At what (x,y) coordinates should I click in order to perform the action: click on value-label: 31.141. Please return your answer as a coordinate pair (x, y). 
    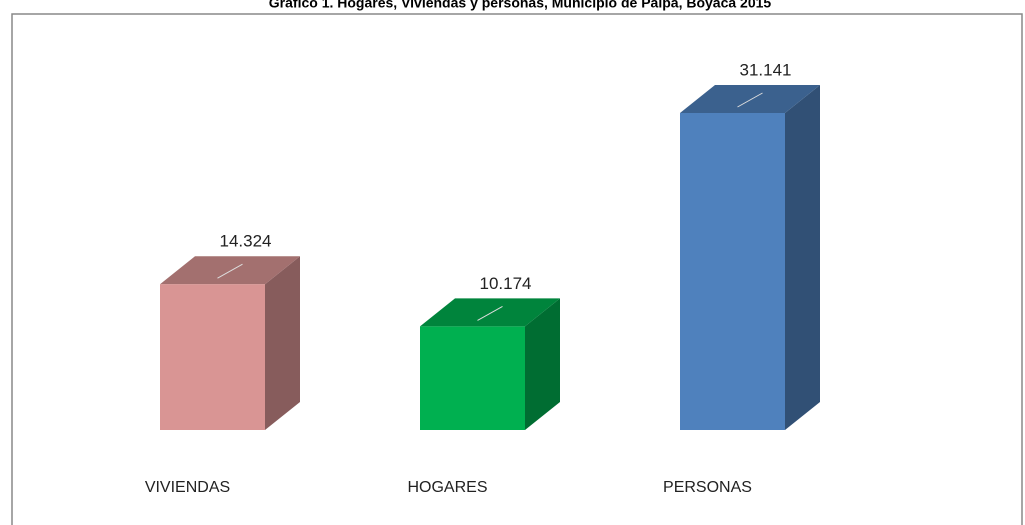
    Looking at the image, I should click on (766, 69).